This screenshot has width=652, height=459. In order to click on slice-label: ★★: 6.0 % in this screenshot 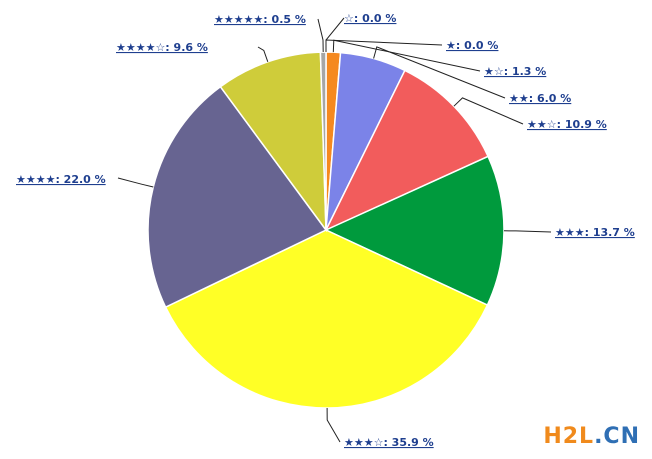, I will do `click(540, 98)`.